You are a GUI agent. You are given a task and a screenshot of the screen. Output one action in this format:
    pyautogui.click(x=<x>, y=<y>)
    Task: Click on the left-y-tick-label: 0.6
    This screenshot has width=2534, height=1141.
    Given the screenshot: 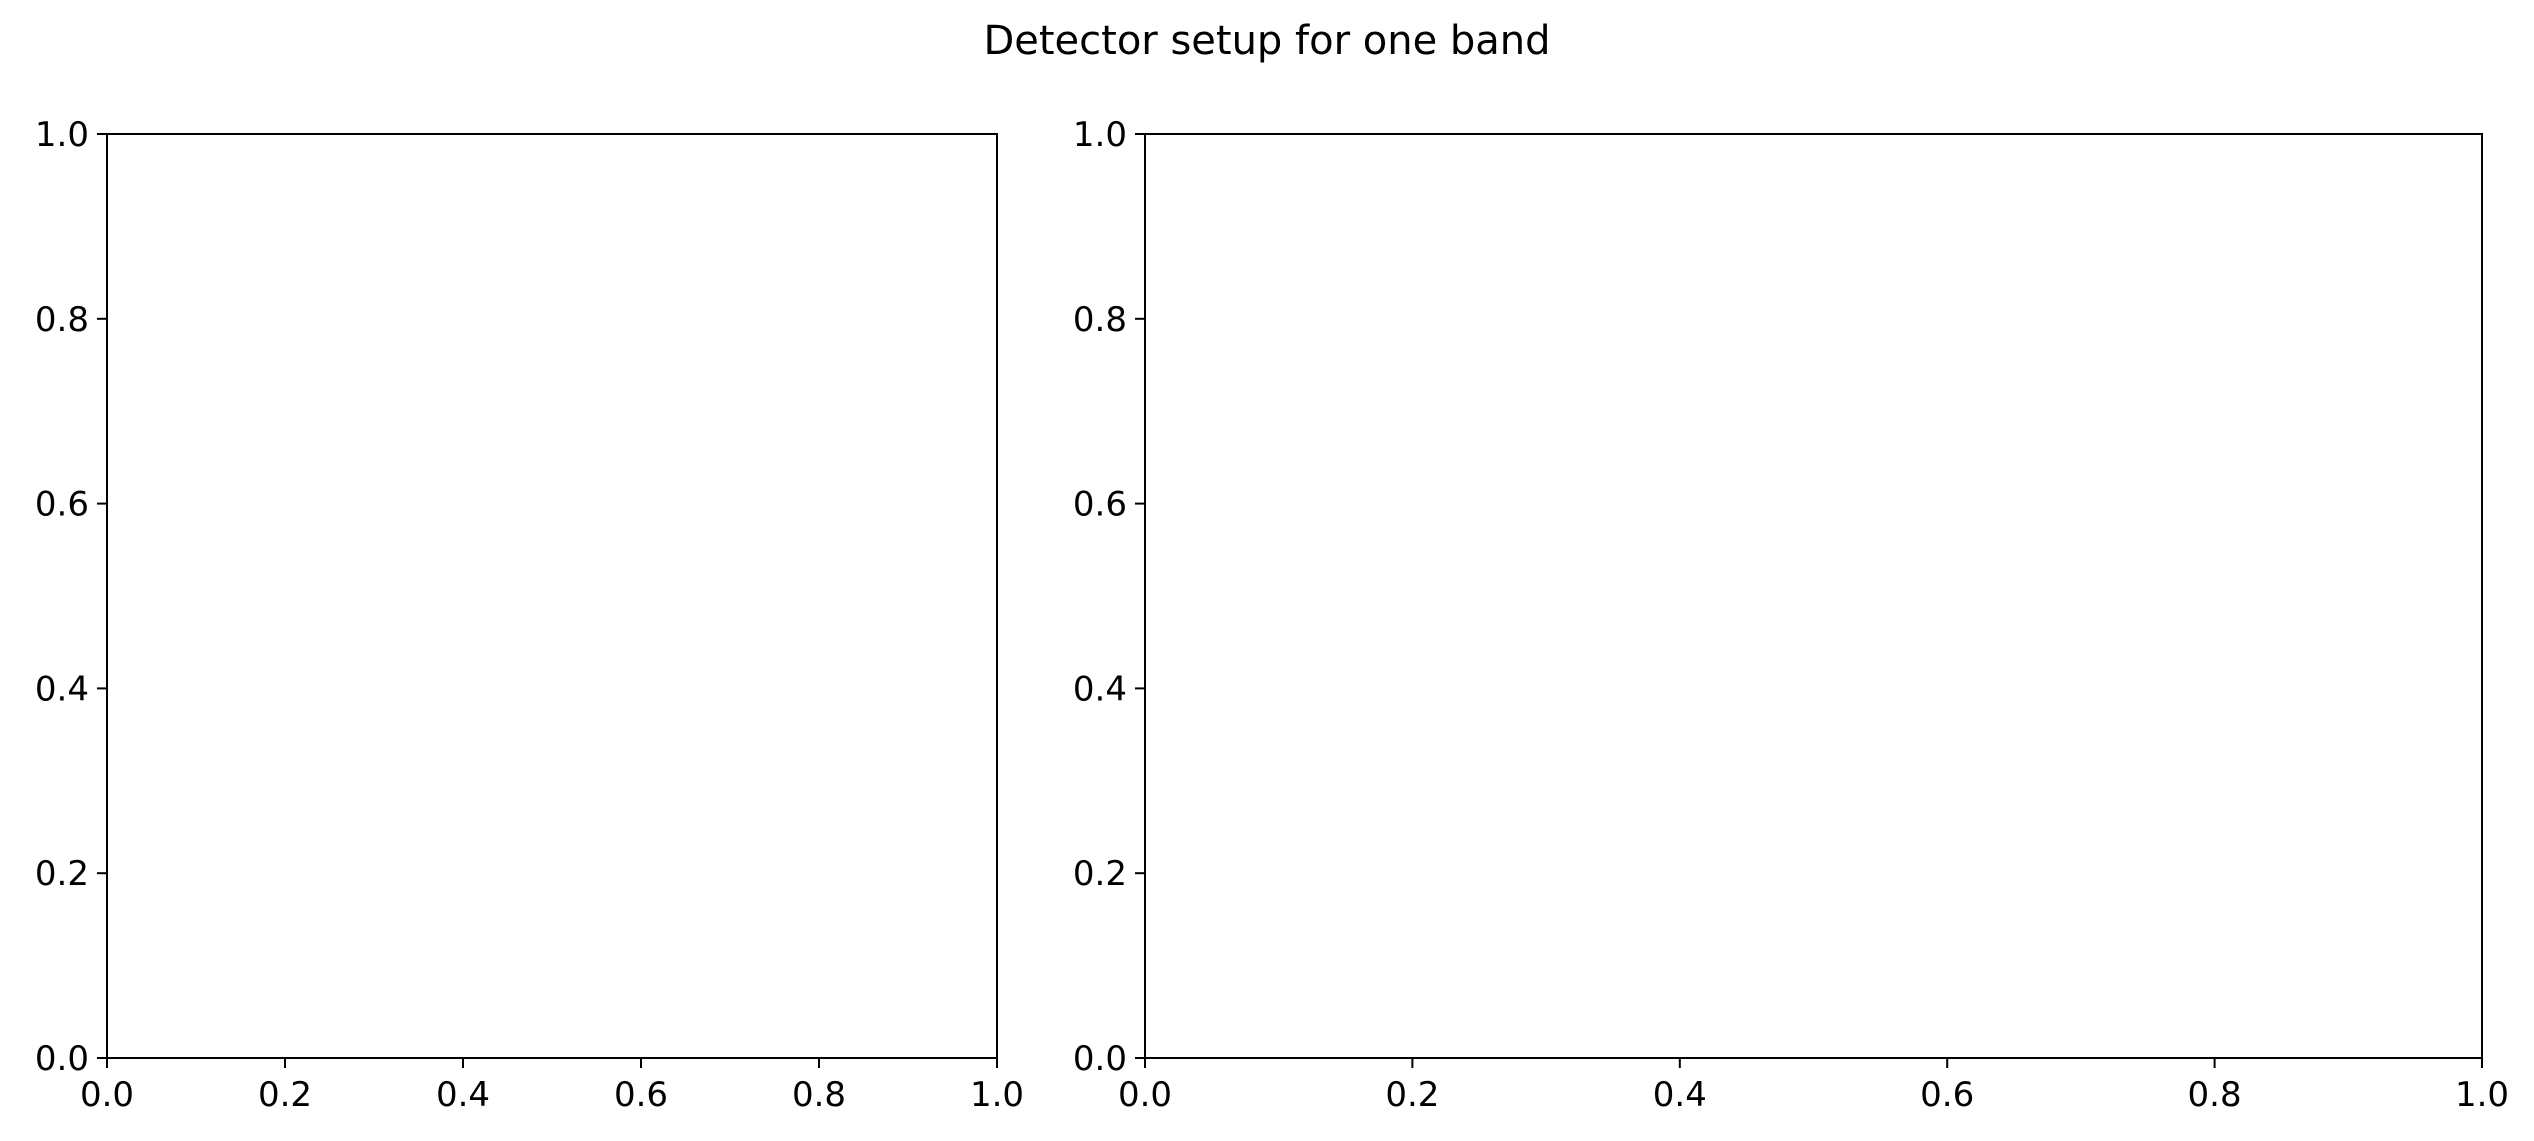 What is the action you would take?
    pyautogui.click(x=62, y=505)
    